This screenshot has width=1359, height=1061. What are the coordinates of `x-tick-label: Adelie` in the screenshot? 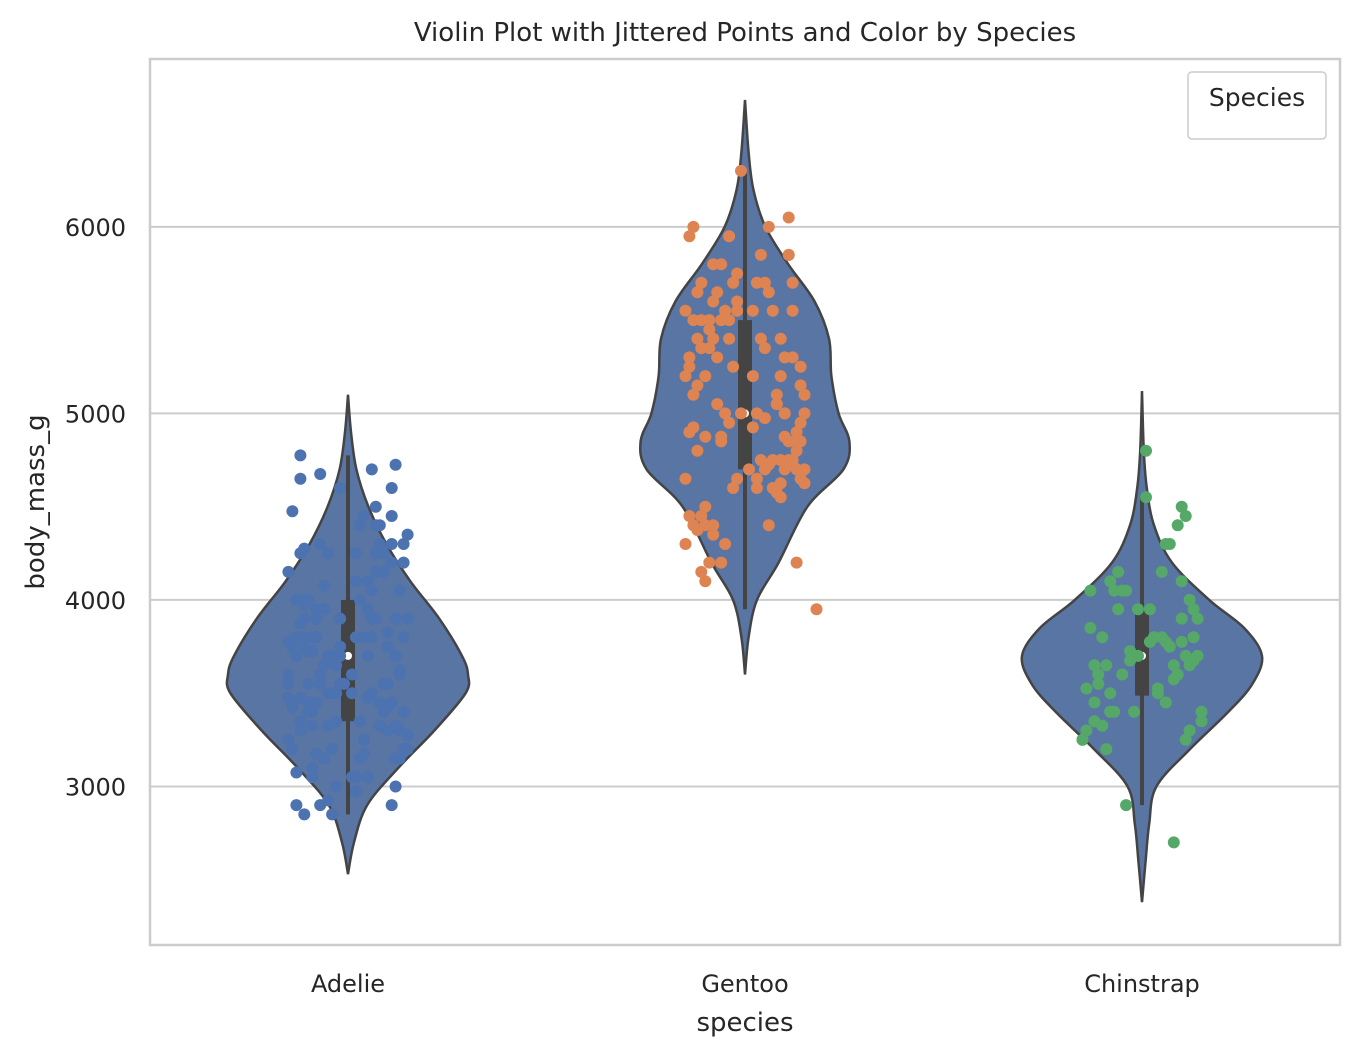 It's located at (348, 984).